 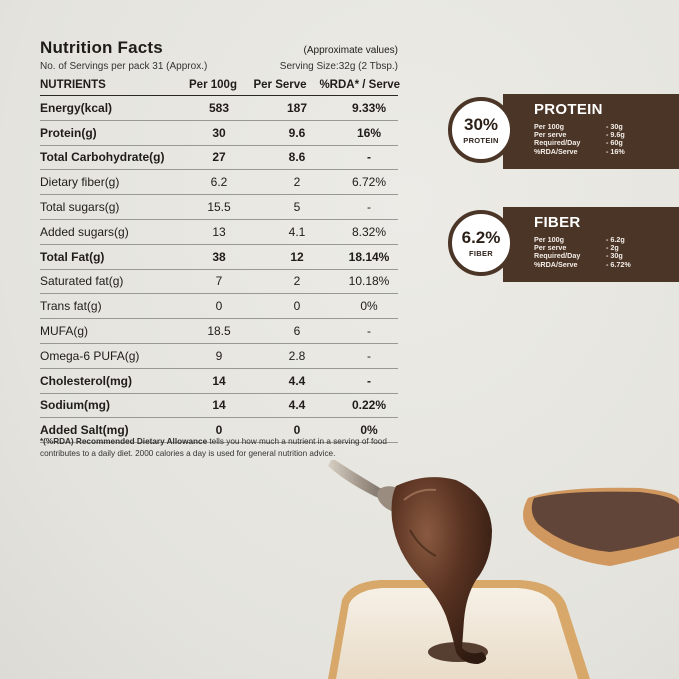 I want to click on rda-value: 16%, so click(x=369, y=132).